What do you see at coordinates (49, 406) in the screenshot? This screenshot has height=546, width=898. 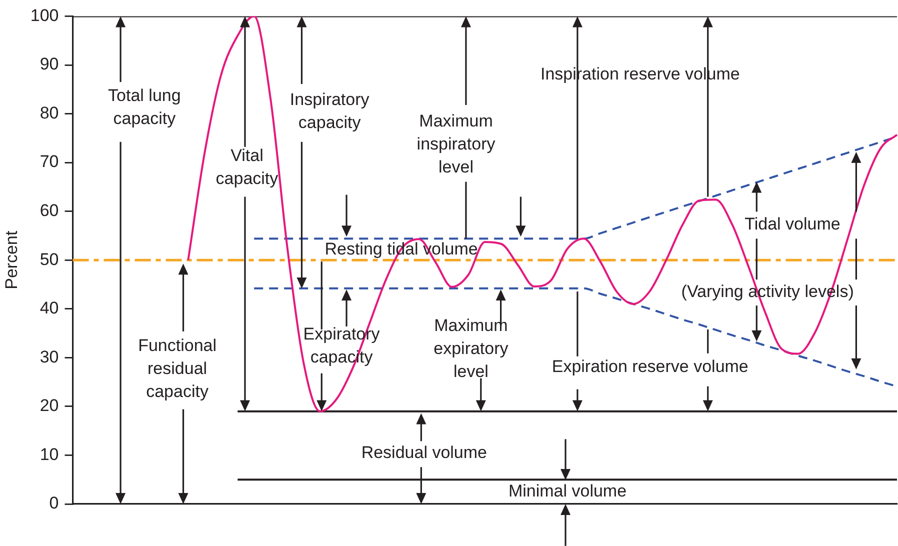 I see `y-tick-label: 20` at bounding box center [49, 406].